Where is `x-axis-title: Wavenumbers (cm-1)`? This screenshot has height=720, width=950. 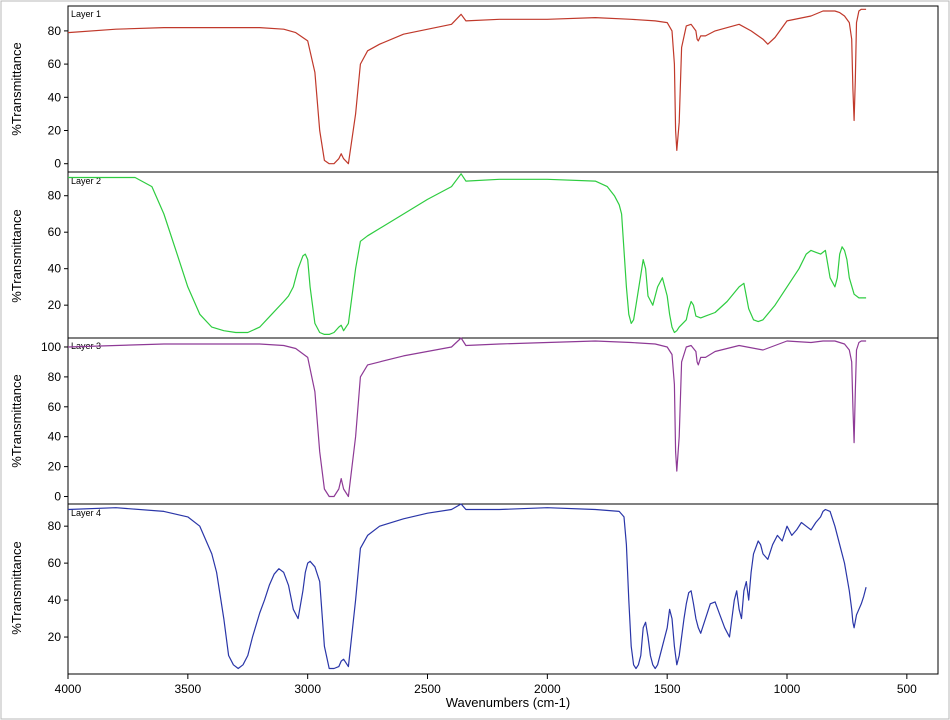 x-axis-title: Wavenumbers (cm-1) is located at coordinates (508, 702).